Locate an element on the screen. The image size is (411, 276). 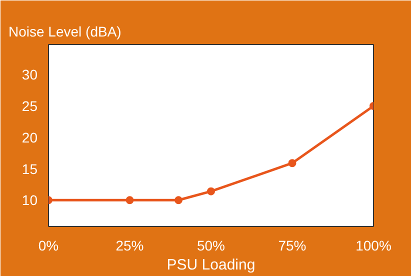
y-tick-label: 15 is located at coordinates (30, 168).